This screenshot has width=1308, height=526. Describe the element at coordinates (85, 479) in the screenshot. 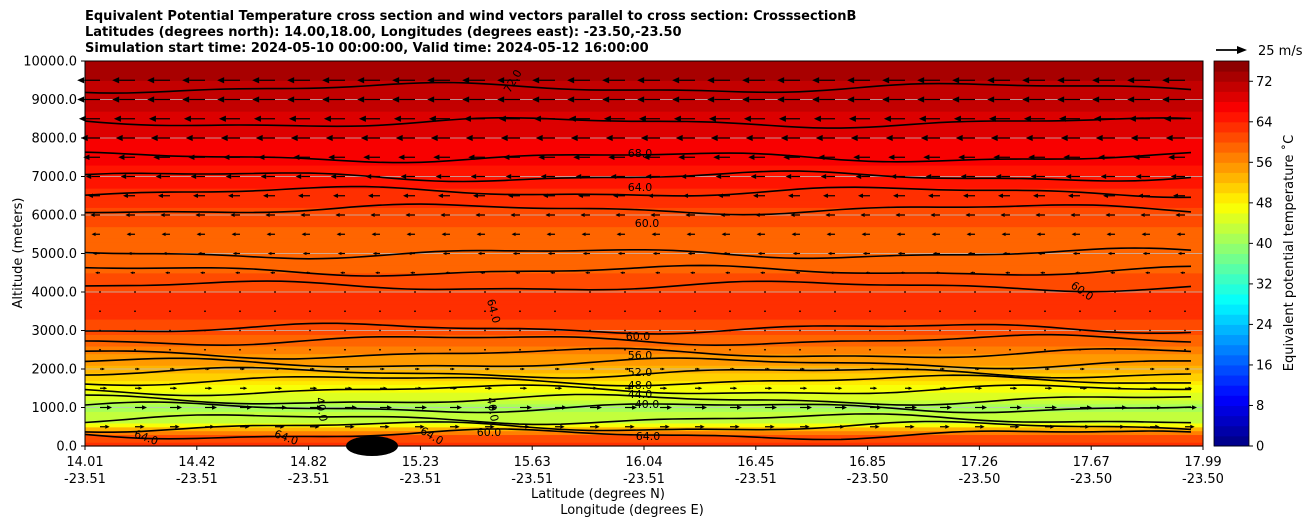

I see `x-tick-label-lon: -23.51` at that location.